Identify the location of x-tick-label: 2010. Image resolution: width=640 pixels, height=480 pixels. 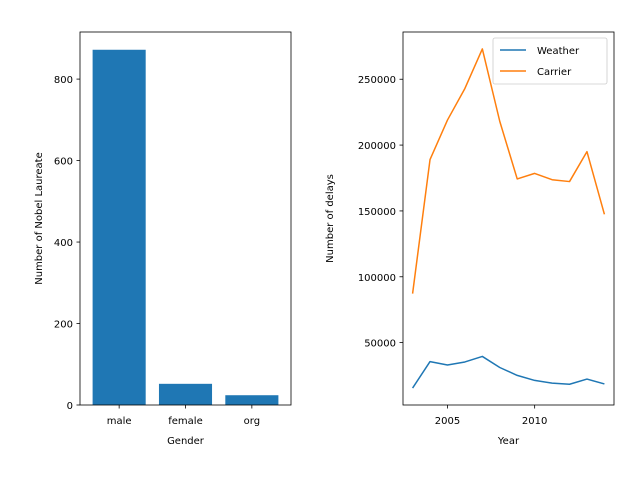
(534, 421).